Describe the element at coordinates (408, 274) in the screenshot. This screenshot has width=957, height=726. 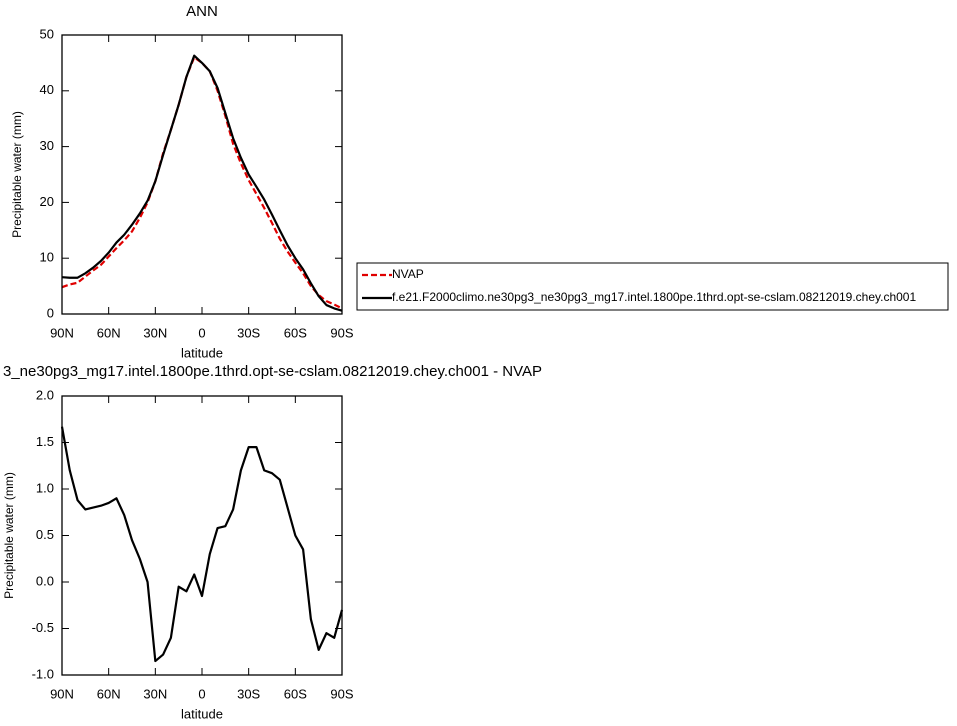
I see `legend-label: NVAP` at that location.